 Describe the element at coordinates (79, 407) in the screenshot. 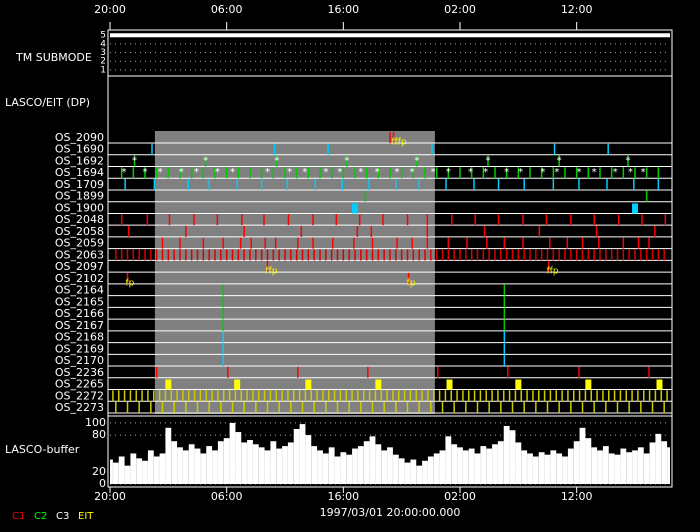

I see `row-label: OS_2273` at that location.